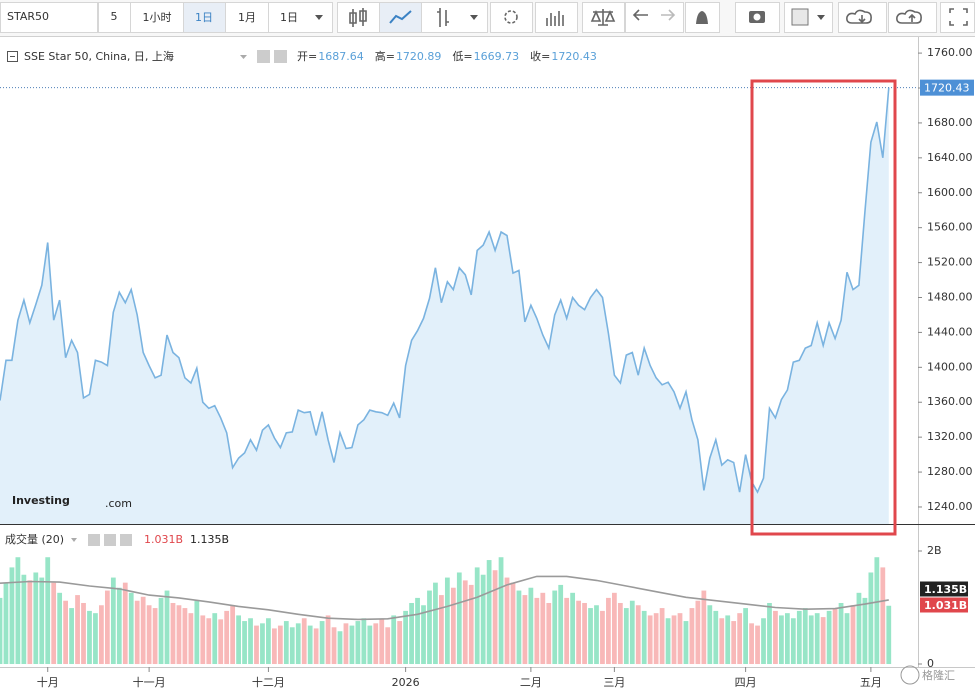  I want to click on x-tick-label: 十一月, so click(149, 682).